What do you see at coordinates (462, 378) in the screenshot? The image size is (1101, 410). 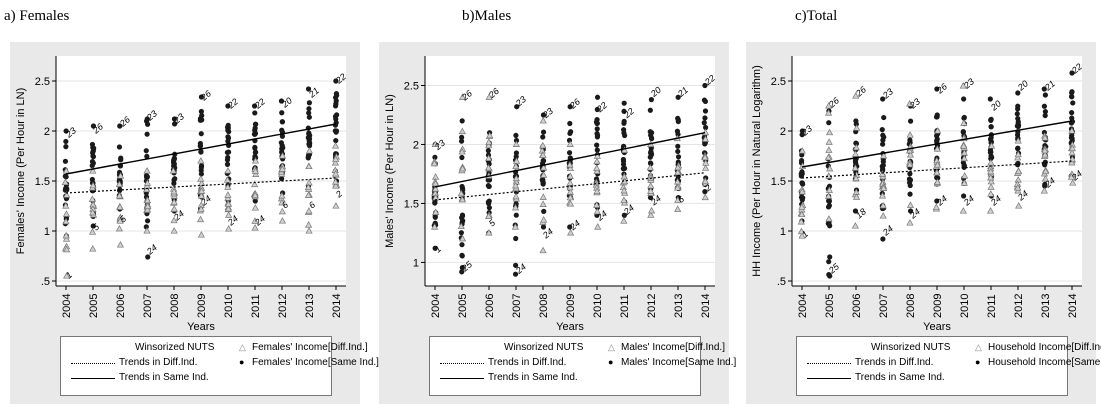 I see `solid-line-icon` at bounding box center [462, 378].